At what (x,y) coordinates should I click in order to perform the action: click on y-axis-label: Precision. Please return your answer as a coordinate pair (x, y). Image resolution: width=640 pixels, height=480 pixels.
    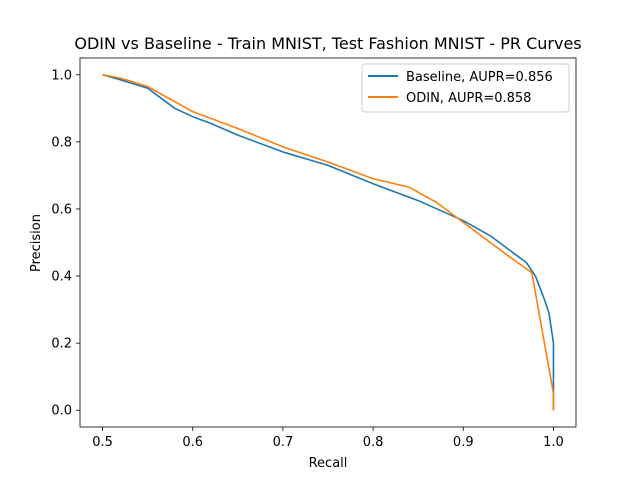
    Looking at the image, I should click on (36, 243).